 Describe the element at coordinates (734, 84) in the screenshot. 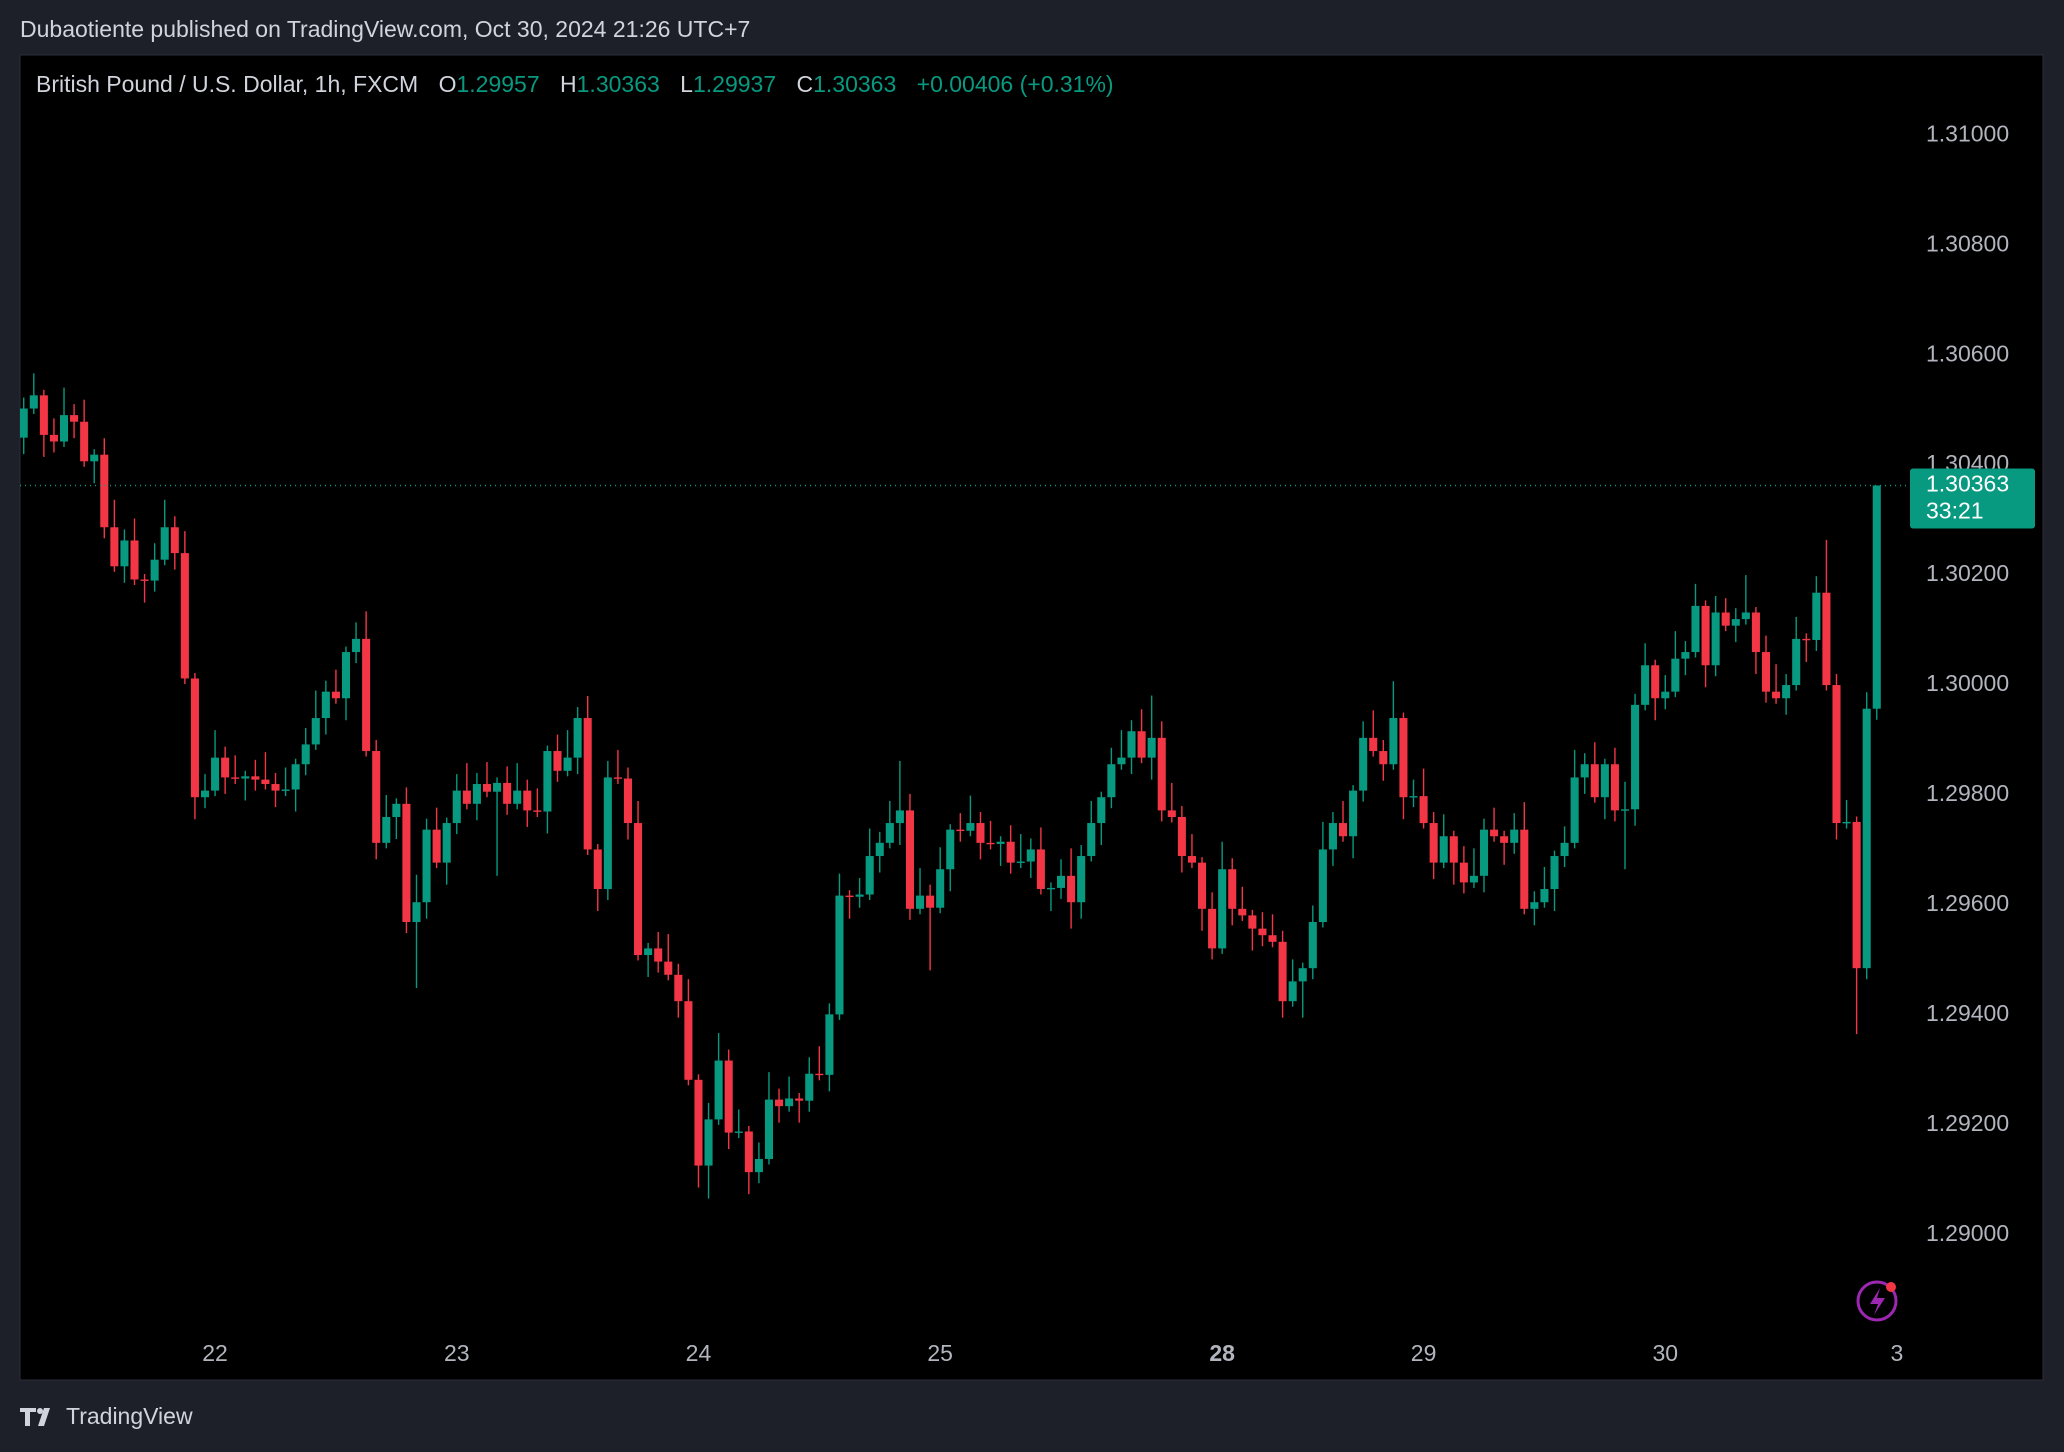

I see `low-value: 1.29937` at that location.